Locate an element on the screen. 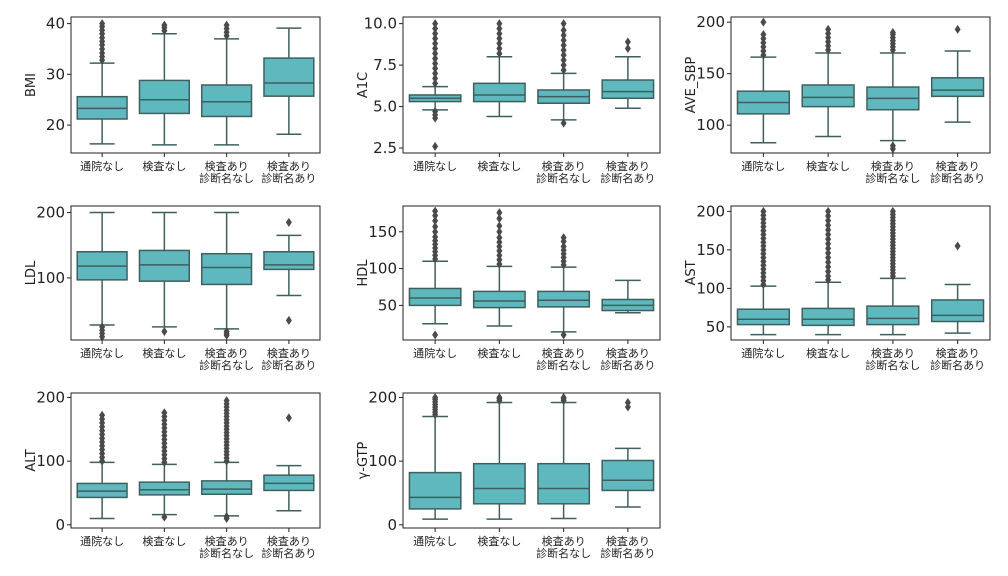  y-tick-label: 200 is located at coordinates (50, 397).